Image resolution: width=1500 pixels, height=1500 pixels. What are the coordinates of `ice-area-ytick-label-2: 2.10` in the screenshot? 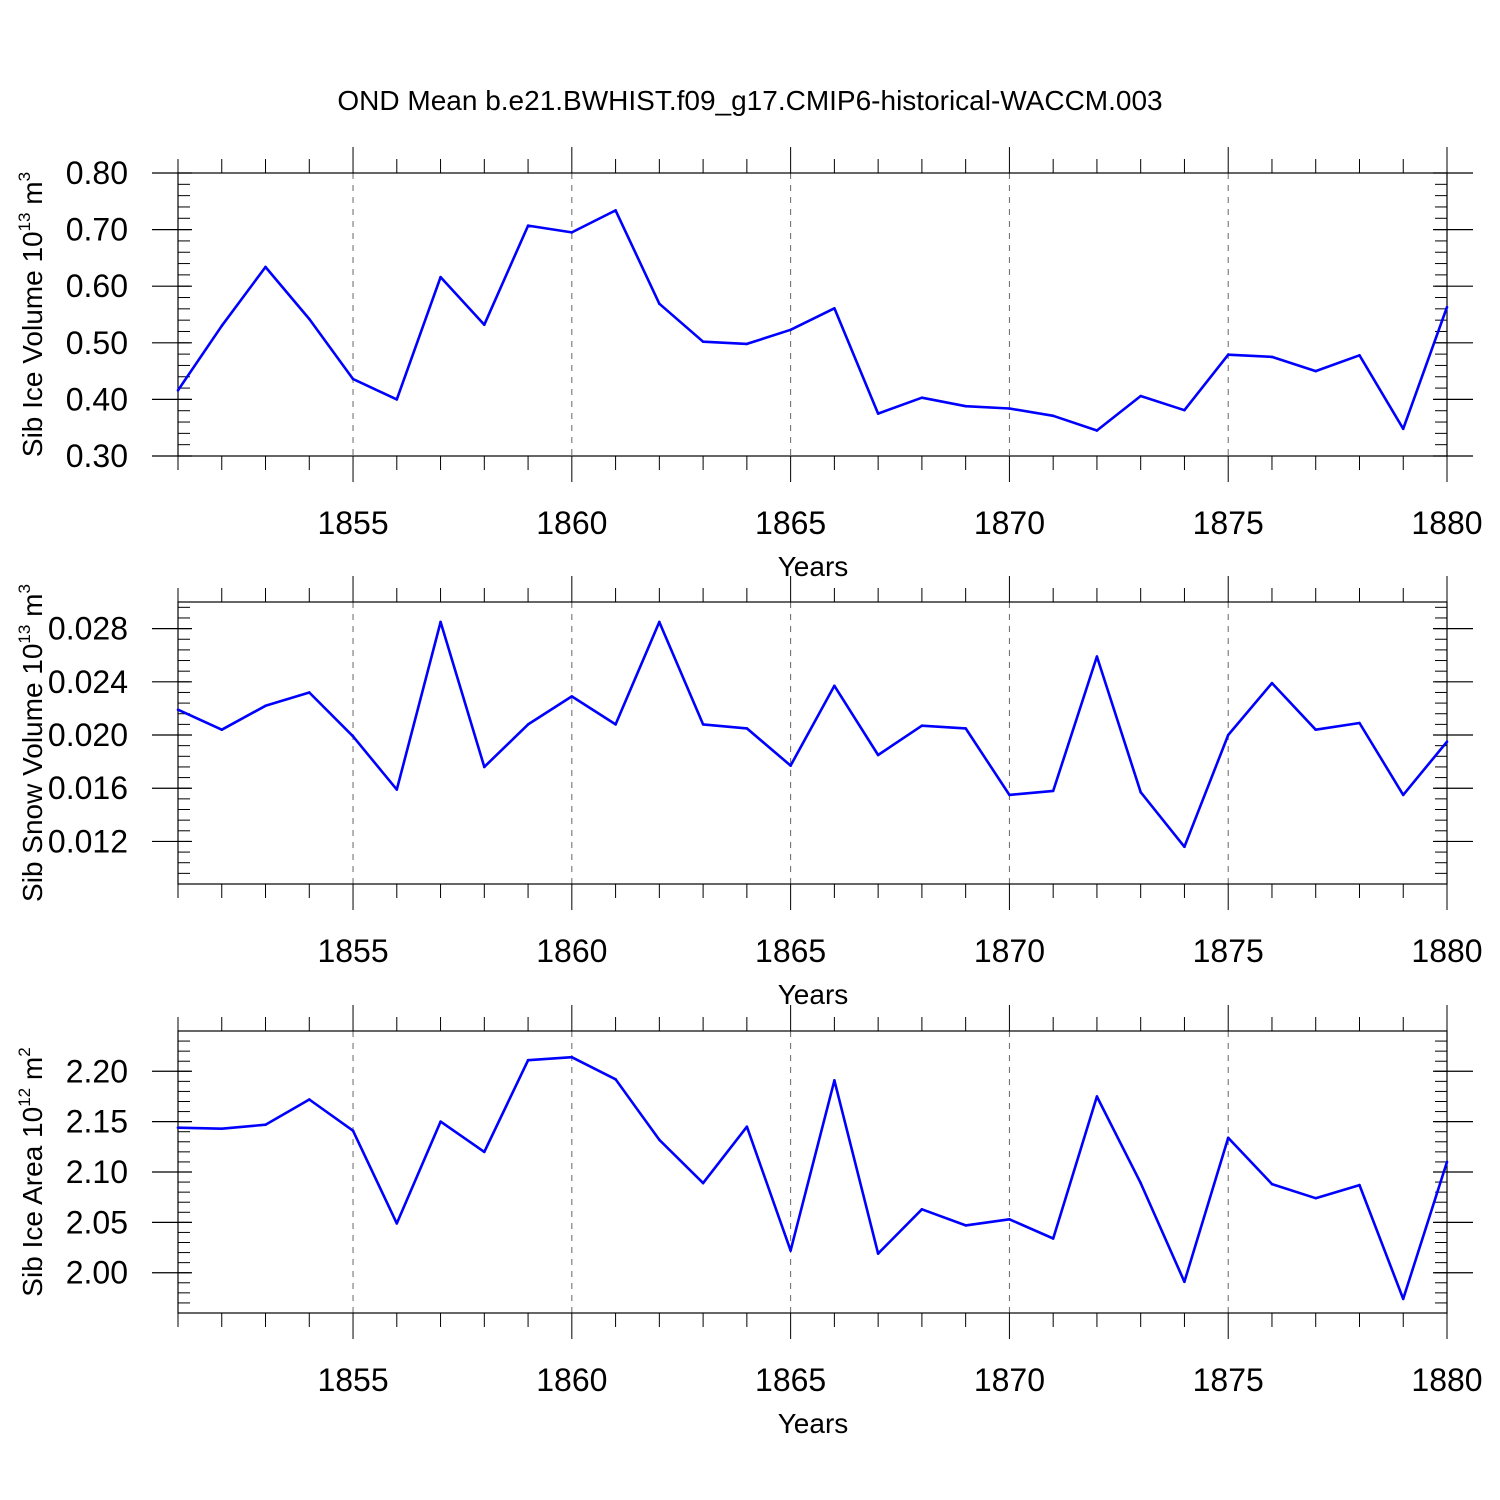 It's located at (97, 1172).